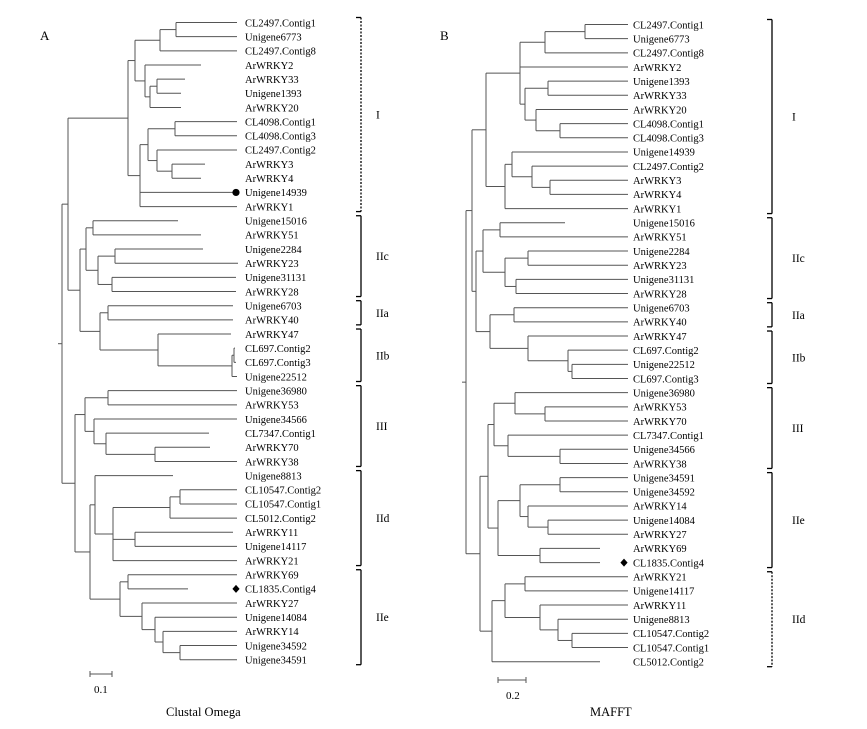 The height and width of the screenshot is (729, 867). What do you see at coordinates (664, 224) in the screenshot?
I see `leaf-label: Unigene15016` at bounding box center [664, 224].